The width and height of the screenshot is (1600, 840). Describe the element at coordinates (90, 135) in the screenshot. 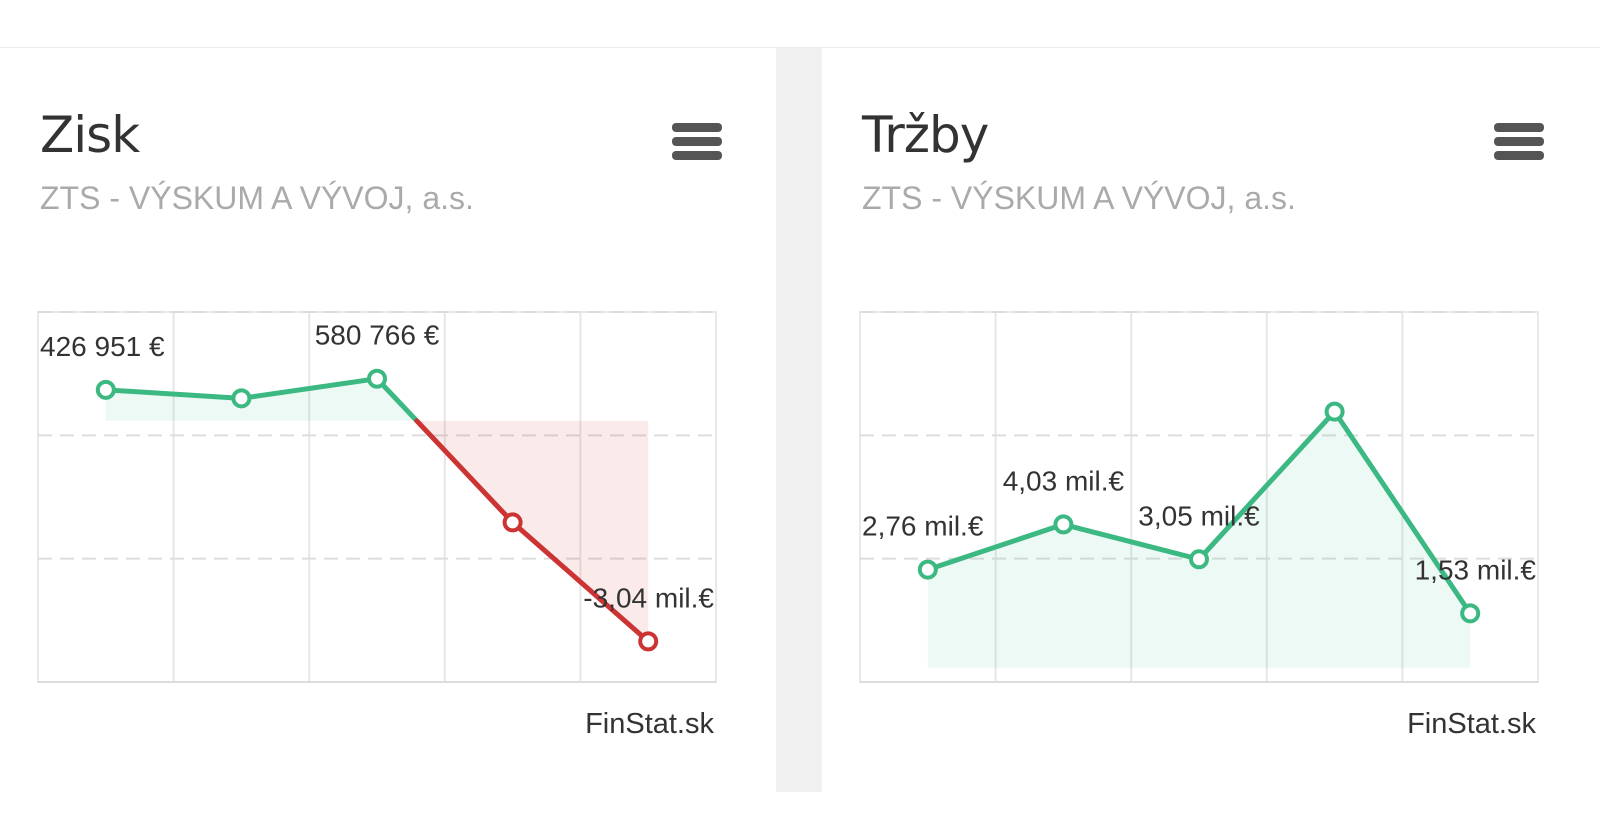

I see `chart-title: Zisk` at that location.